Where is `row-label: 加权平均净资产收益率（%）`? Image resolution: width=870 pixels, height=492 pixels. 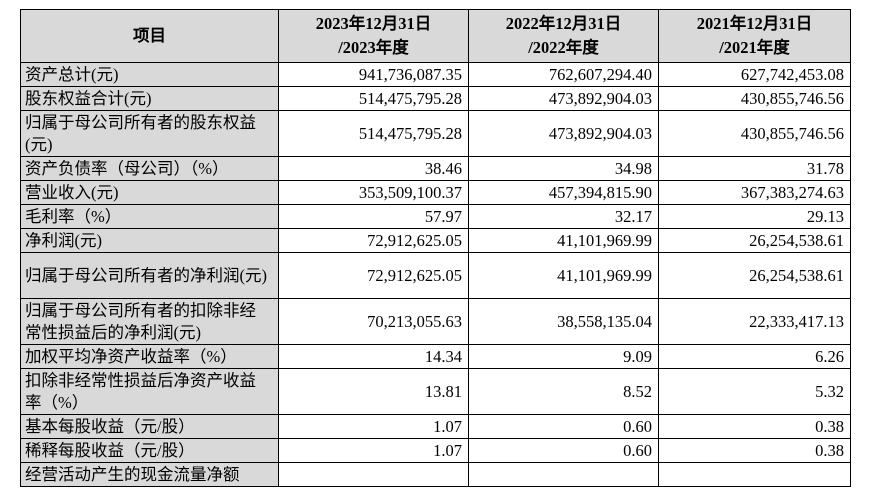 row-label: 加权平均净资产收益率（%） is located at coordinates (149, 356).